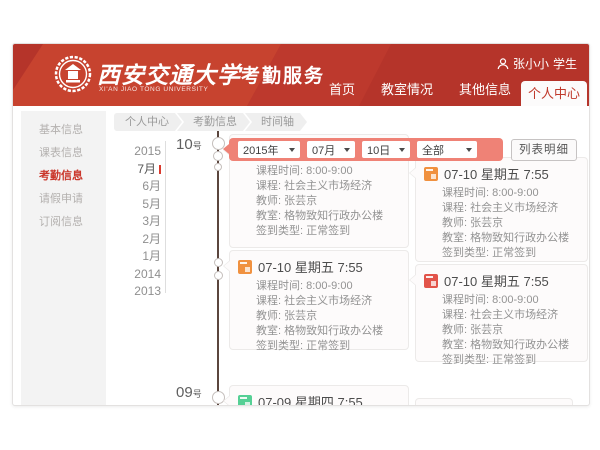 The width and height of the screenshot is (600, 450). I want to click on date-nav-2014: 2014, so click(147, 273).